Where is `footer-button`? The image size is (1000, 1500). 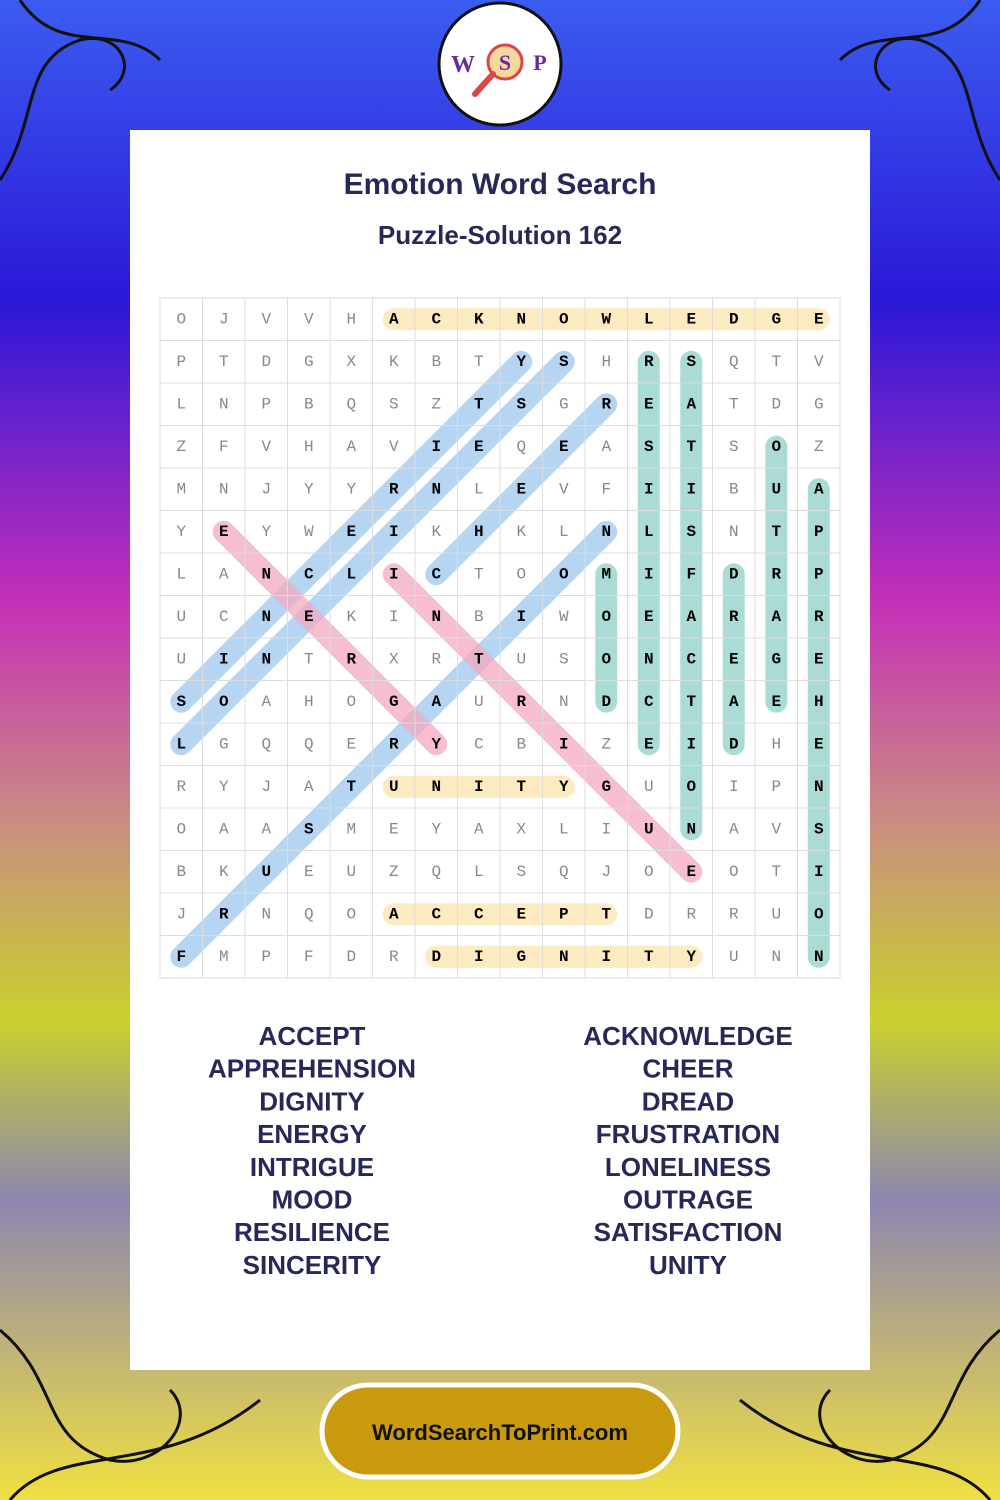 footer-button is located at coordinates (500, 1431).